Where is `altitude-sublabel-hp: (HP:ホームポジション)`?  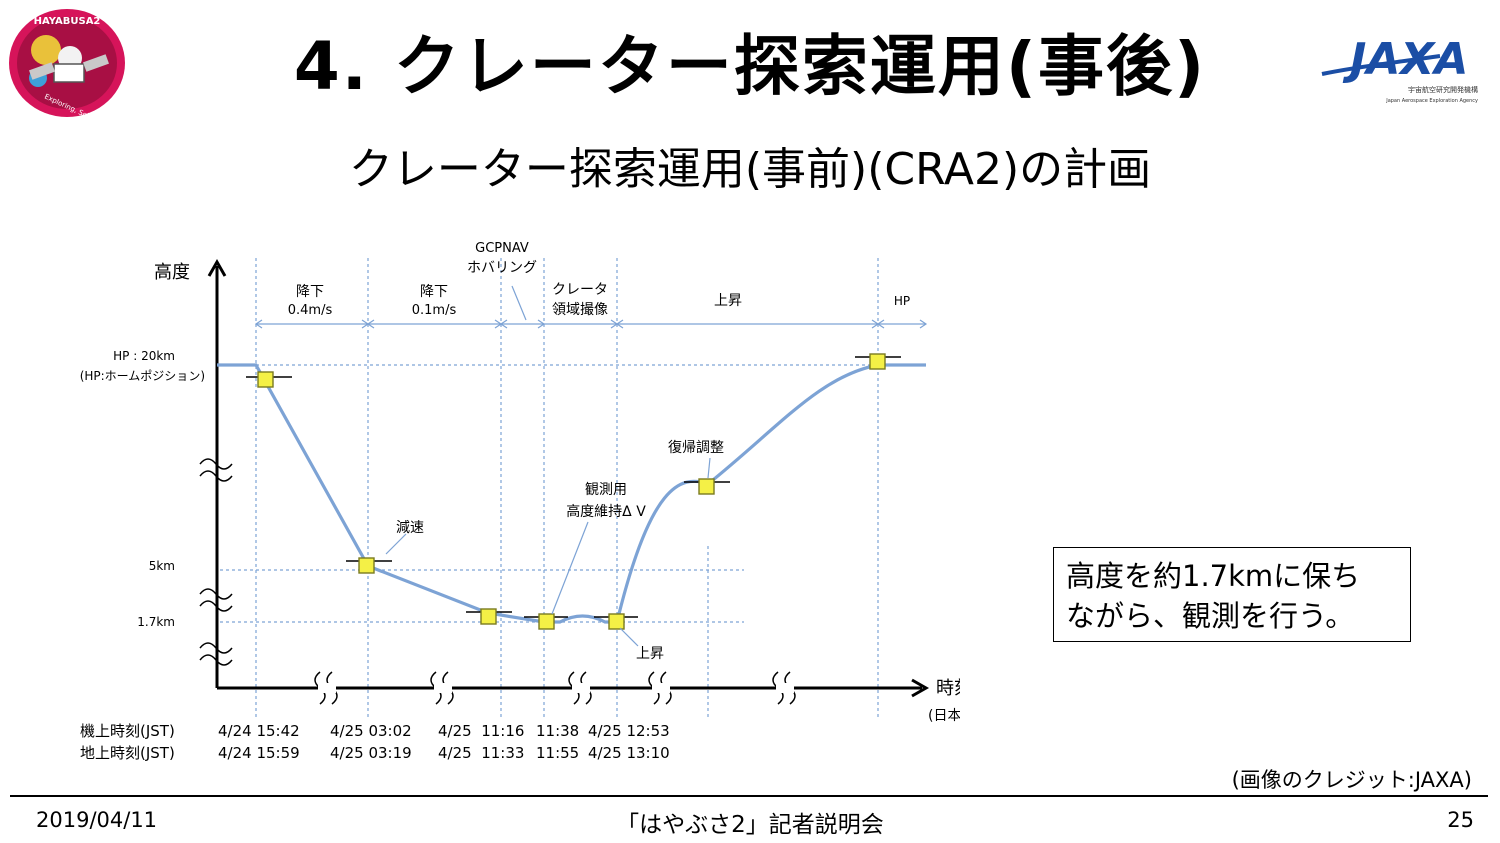
altitude-sublabel-hp: (HP:ホームポジション) is located at coordinates (142, 376).